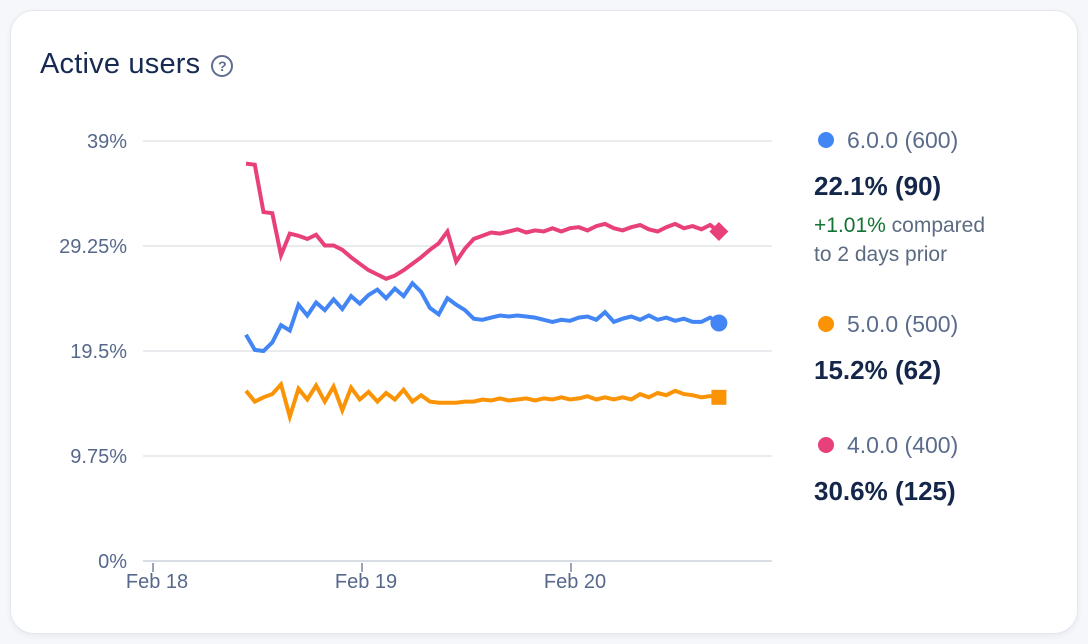  I want to click on legend-value: 30.6% (125), so click(885, 491).